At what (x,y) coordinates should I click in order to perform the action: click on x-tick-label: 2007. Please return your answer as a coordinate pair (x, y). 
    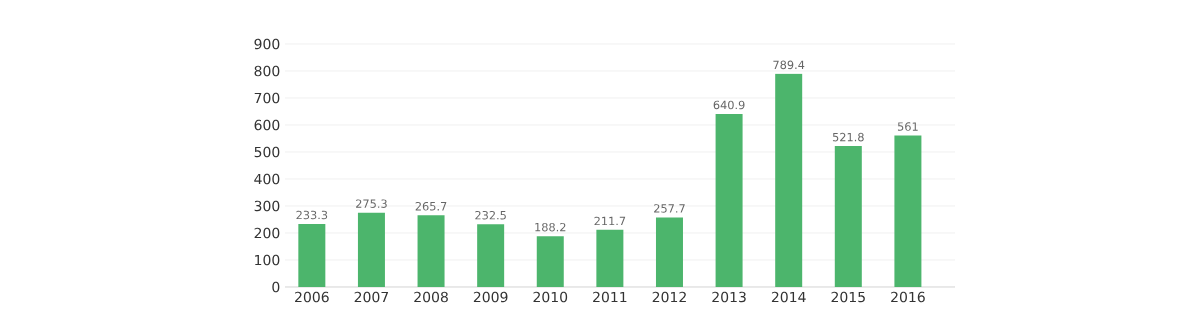
    Looking at the image, I should click on (371, 297).